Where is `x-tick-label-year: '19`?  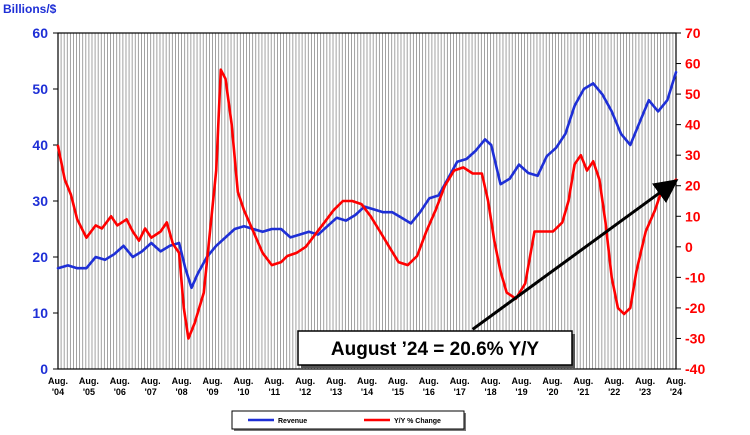 x-tick-label-year: '19 is located at coordinates (521, 392).